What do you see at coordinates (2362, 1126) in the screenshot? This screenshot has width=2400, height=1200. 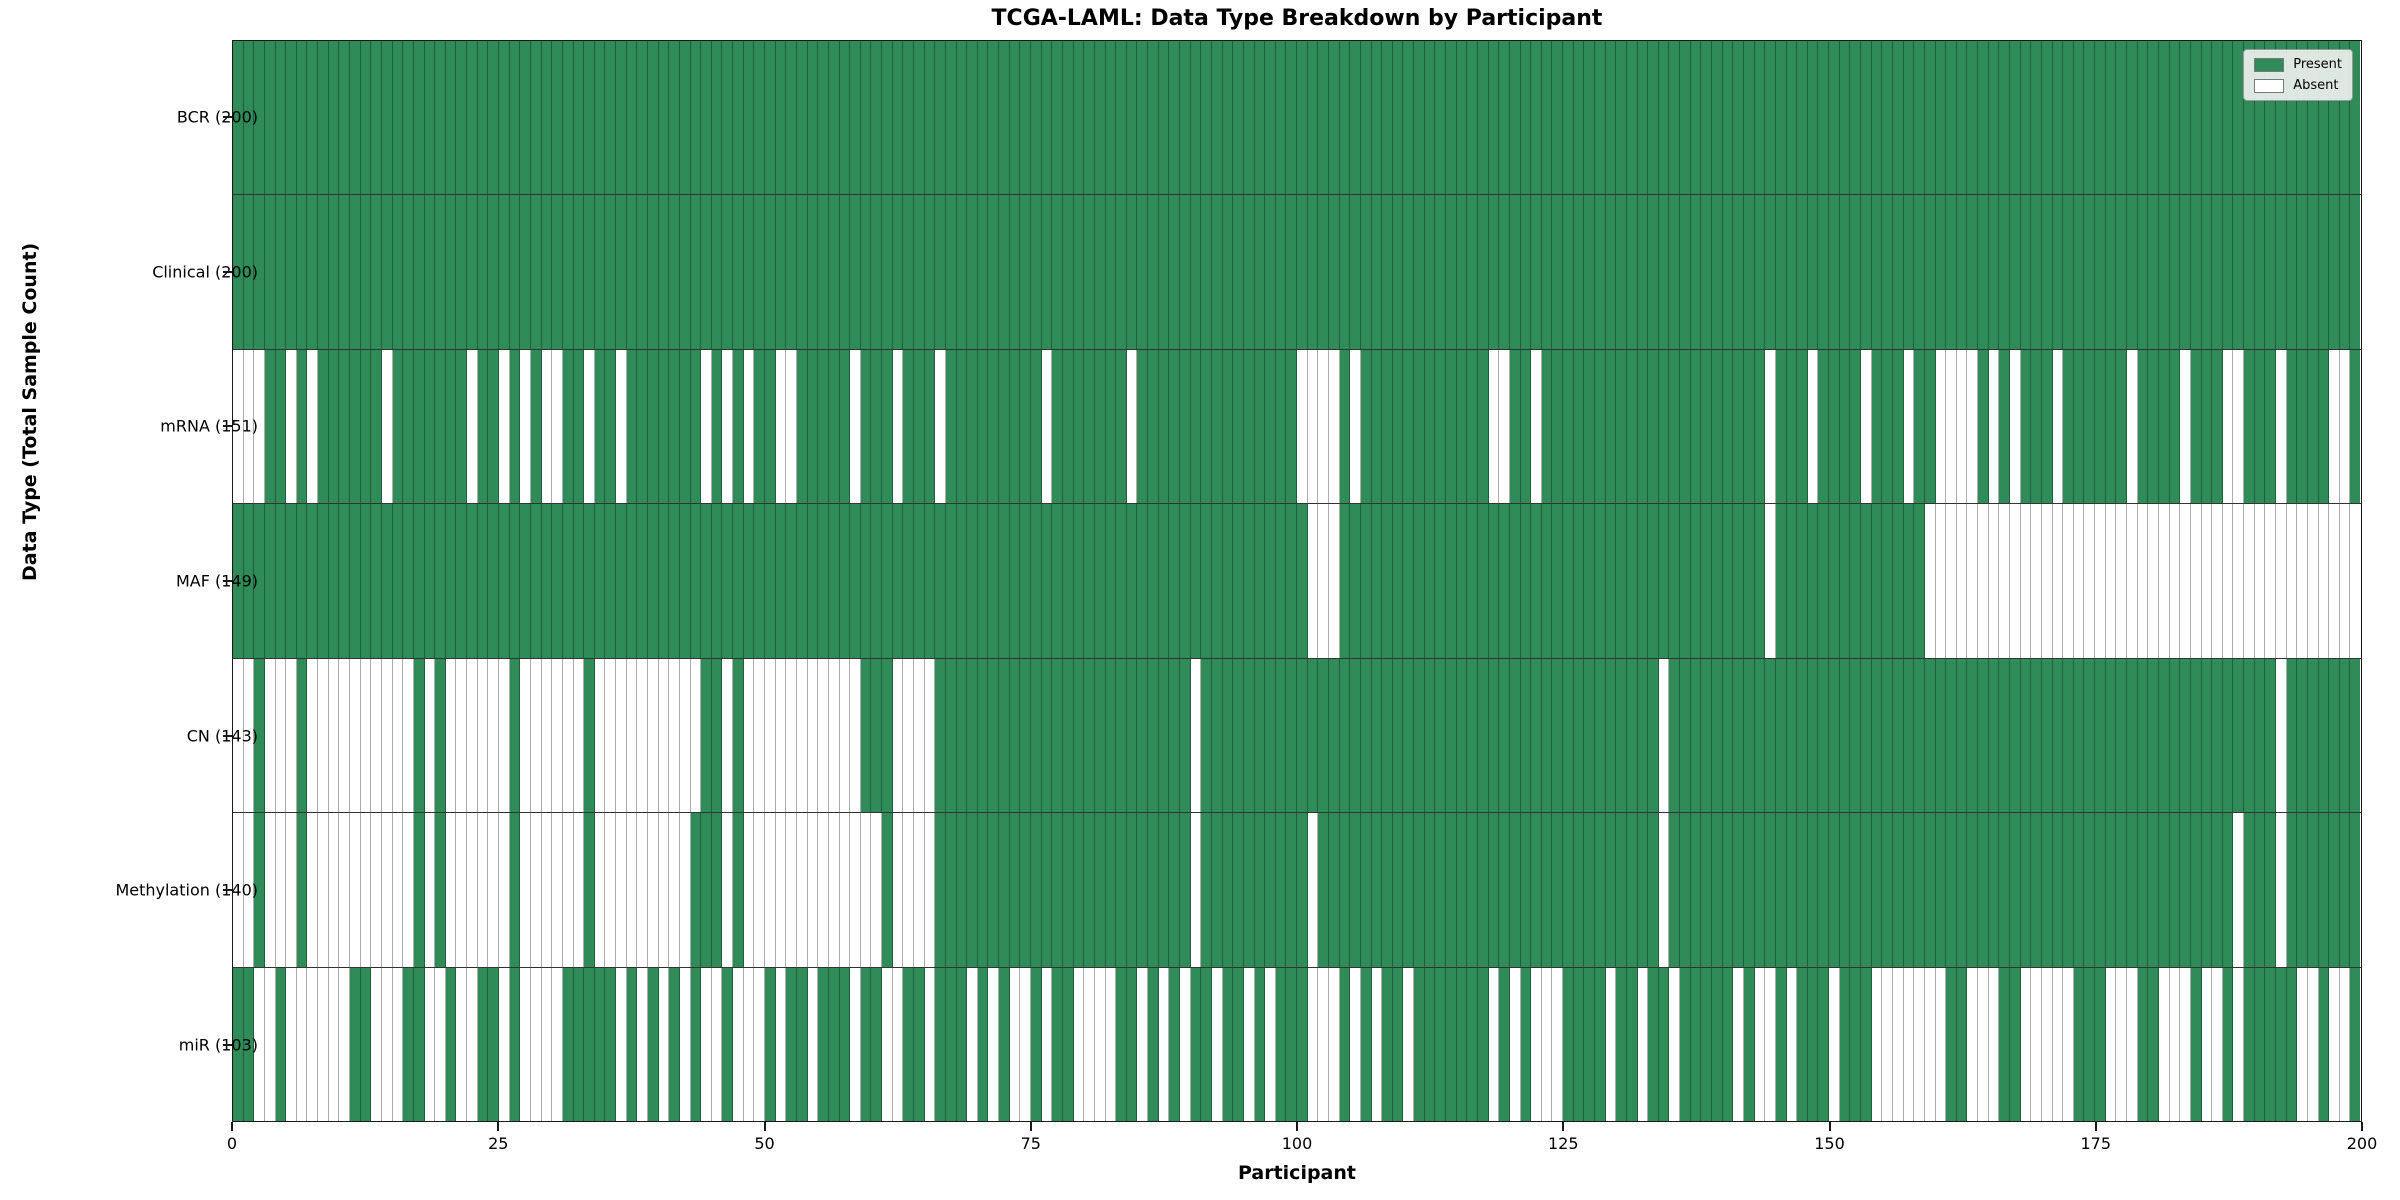 I see `x-tick-mark` at bounding box center [2362, 1126].